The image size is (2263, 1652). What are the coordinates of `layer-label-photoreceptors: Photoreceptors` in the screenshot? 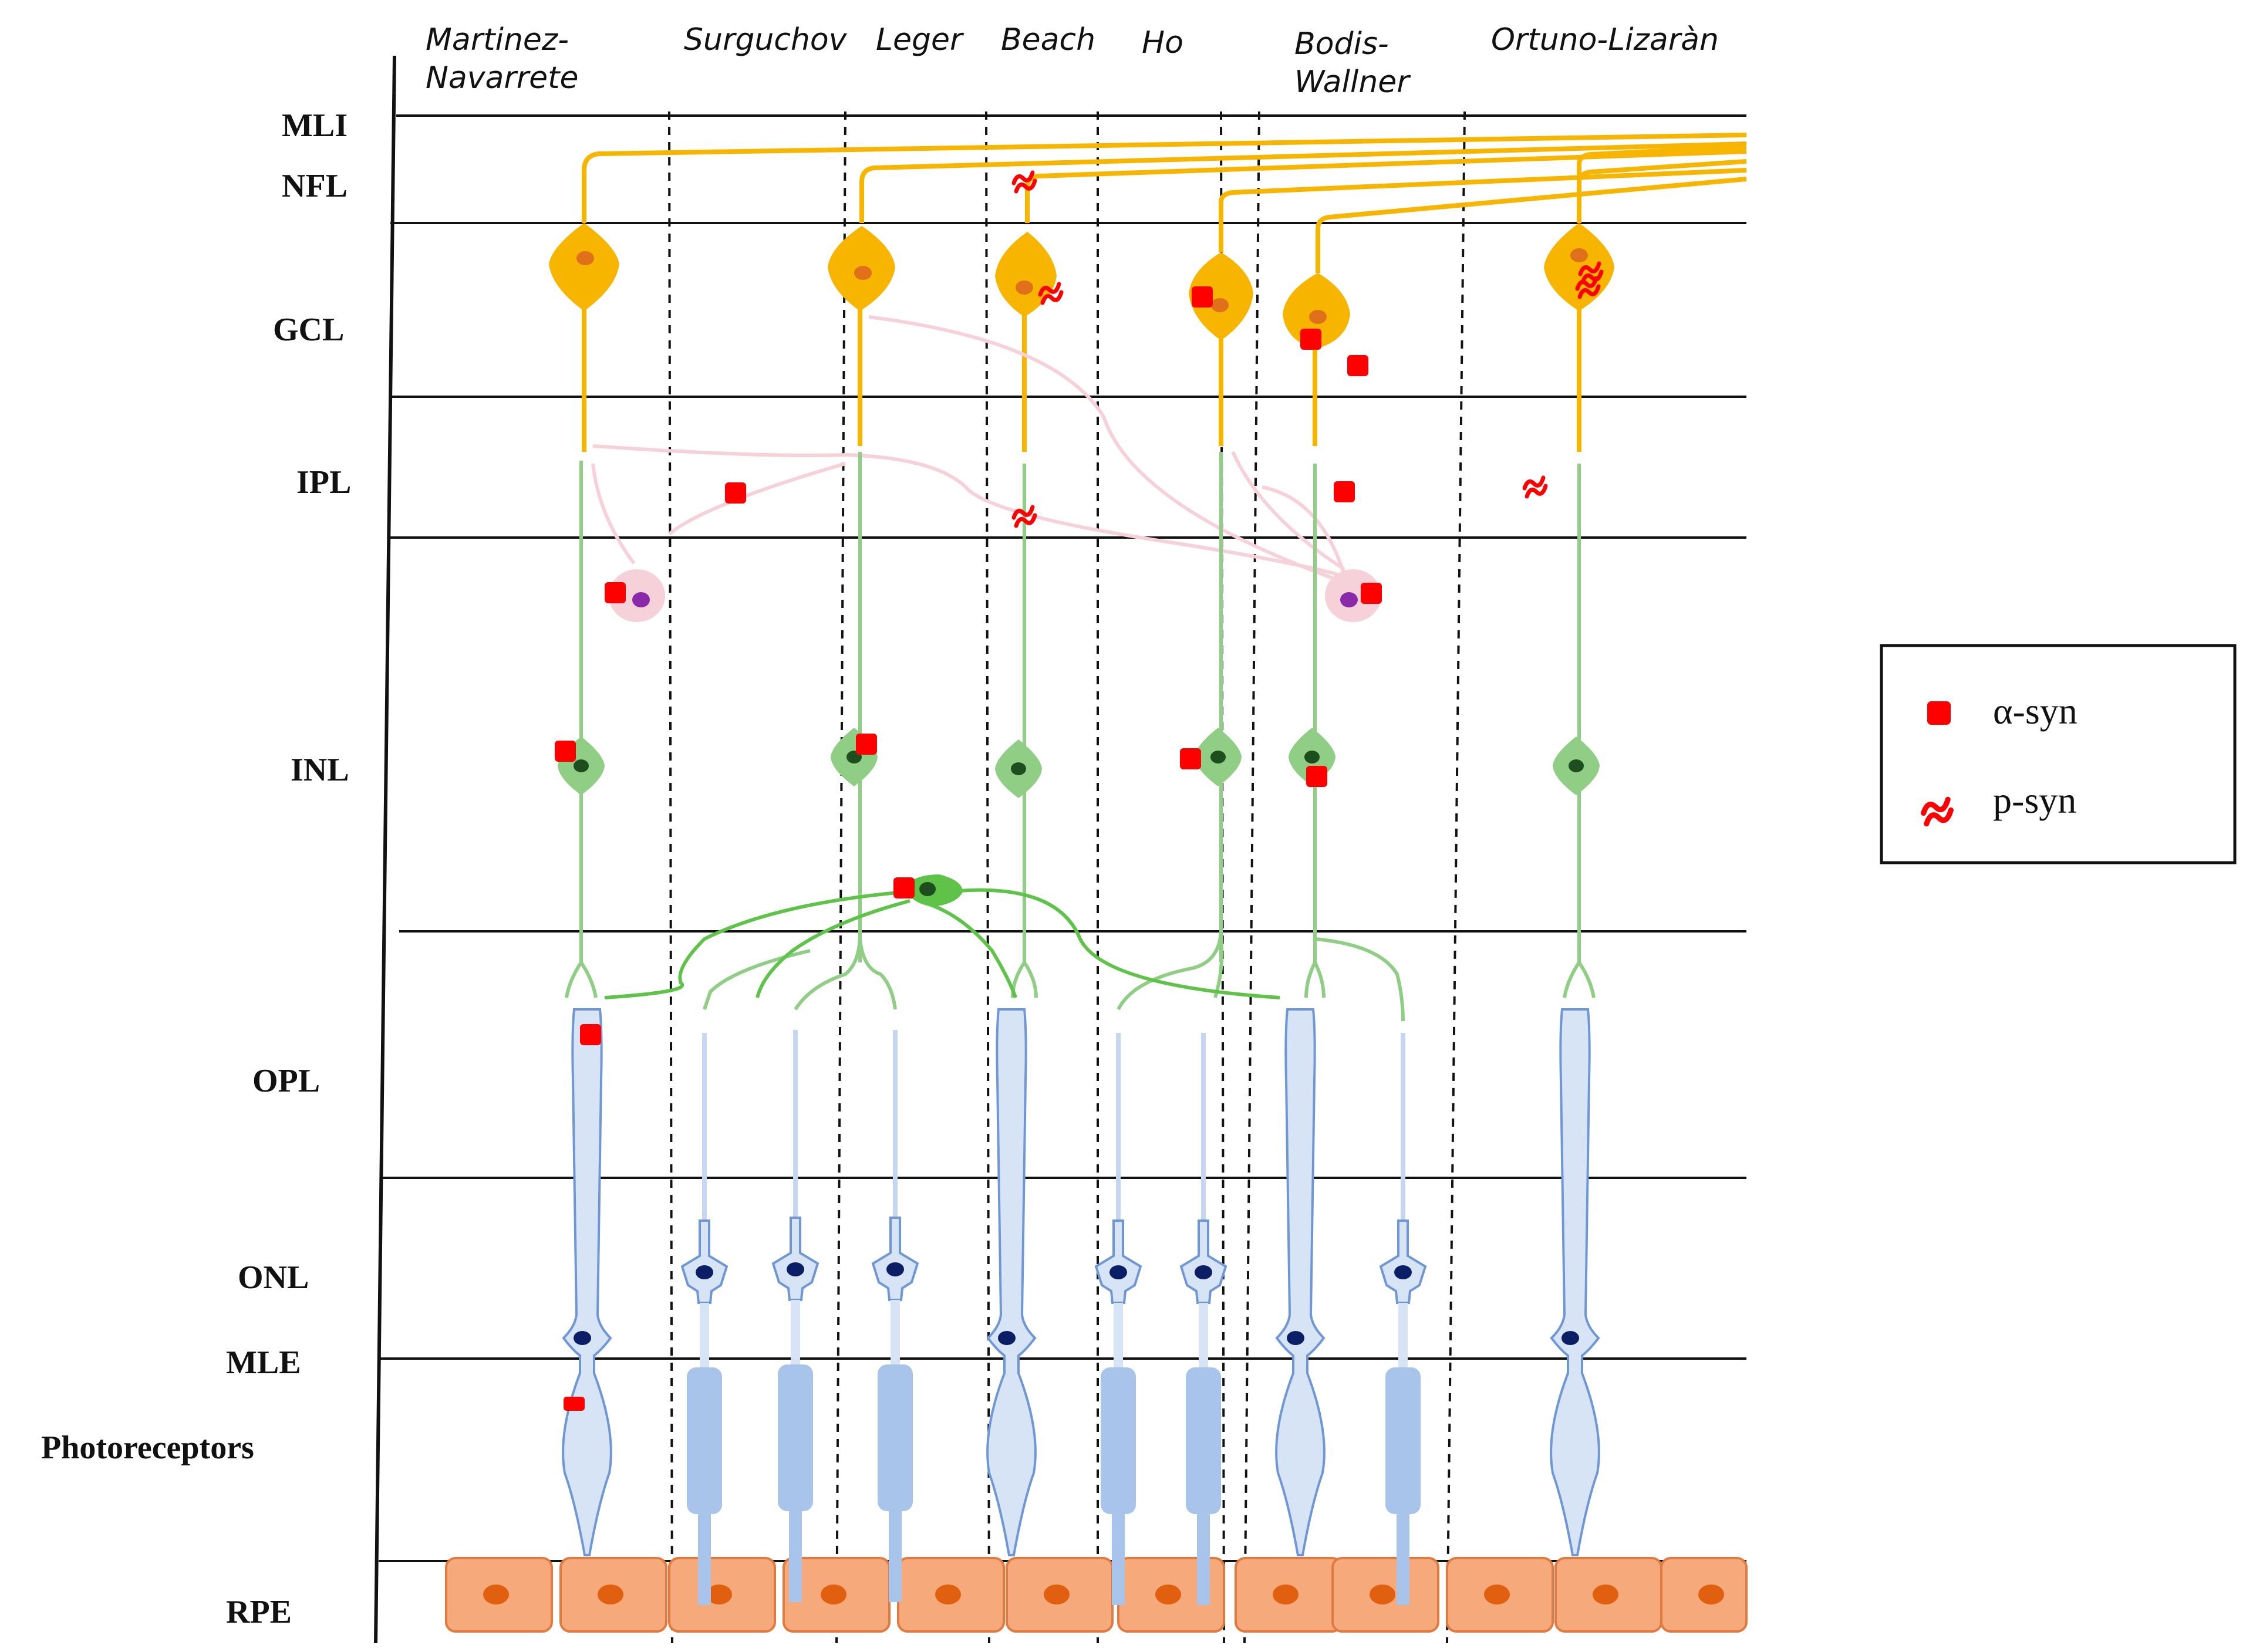 It's located at (147, 1448).